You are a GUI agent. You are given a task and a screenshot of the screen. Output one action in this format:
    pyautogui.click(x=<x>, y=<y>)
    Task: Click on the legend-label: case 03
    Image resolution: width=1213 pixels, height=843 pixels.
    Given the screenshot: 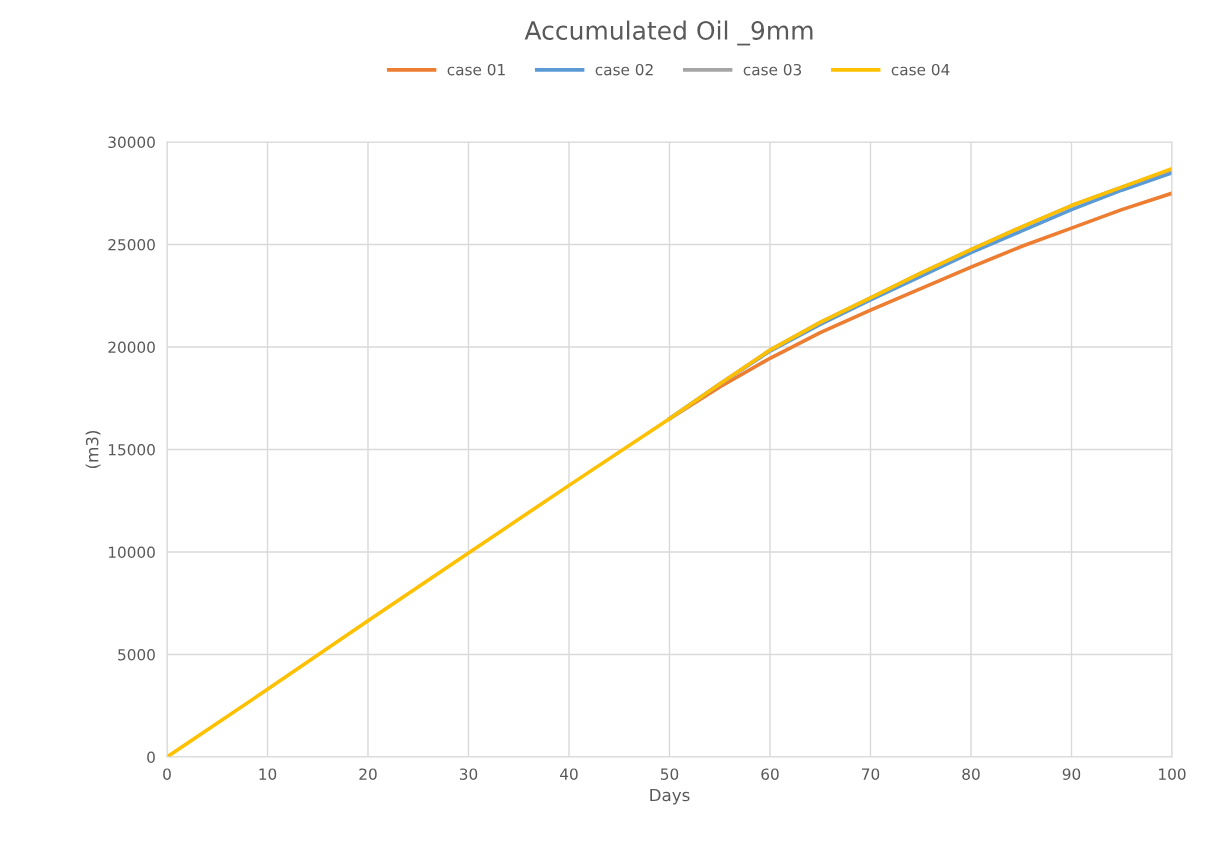 What is the action you would take?
    pyautogui.click(x=772, y=69)
    